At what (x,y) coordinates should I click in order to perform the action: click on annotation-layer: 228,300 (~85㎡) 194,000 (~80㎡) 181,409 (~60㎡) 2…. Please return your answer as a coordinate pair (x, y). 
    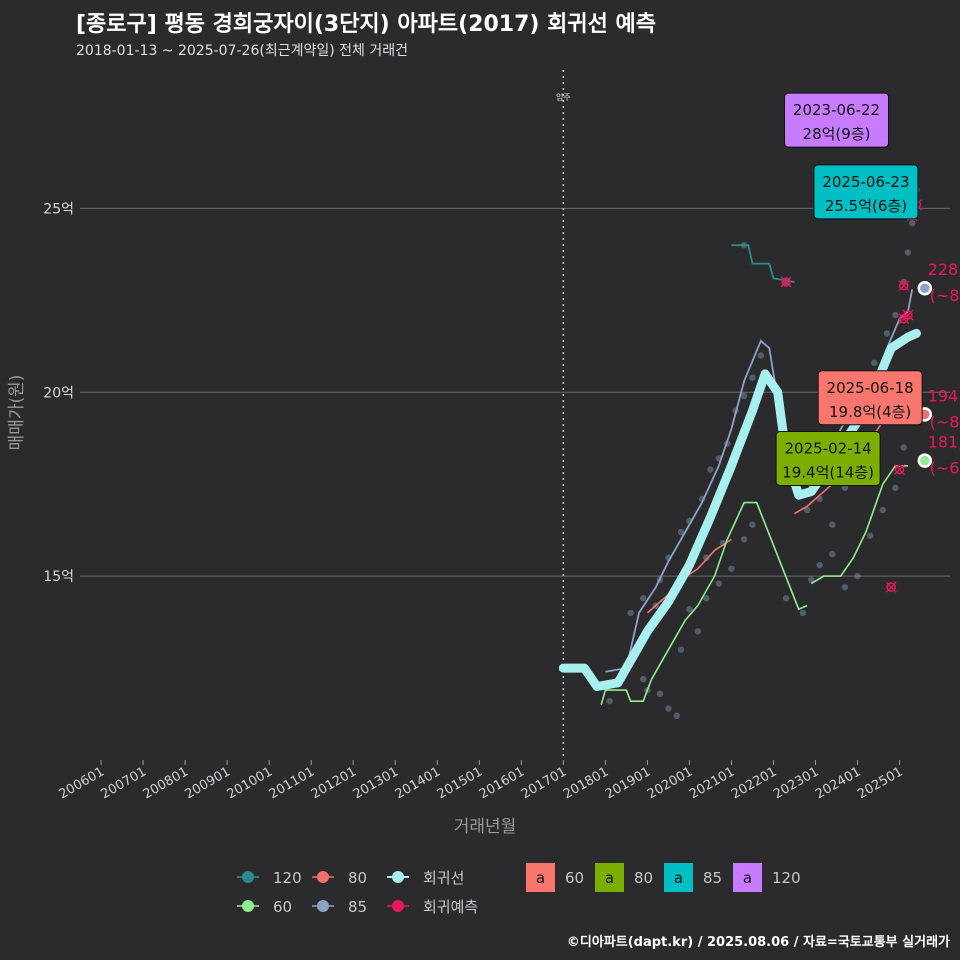
    Looking at the image, I should click on (867, 289).